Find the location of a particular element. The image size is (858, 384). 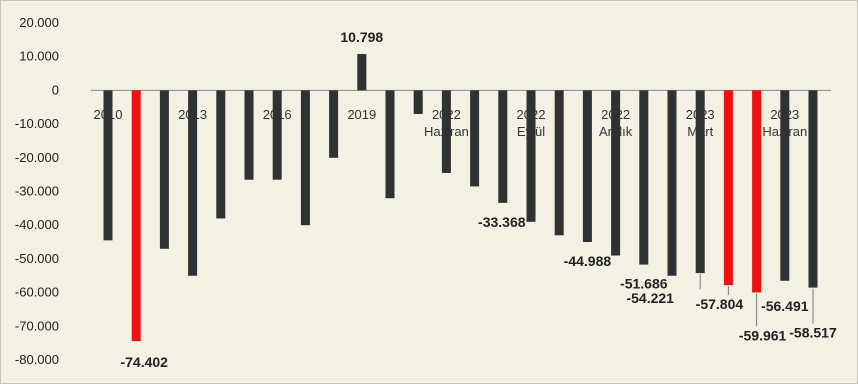

y-tick-label: -70.000 is located at coordinates (37, 325).